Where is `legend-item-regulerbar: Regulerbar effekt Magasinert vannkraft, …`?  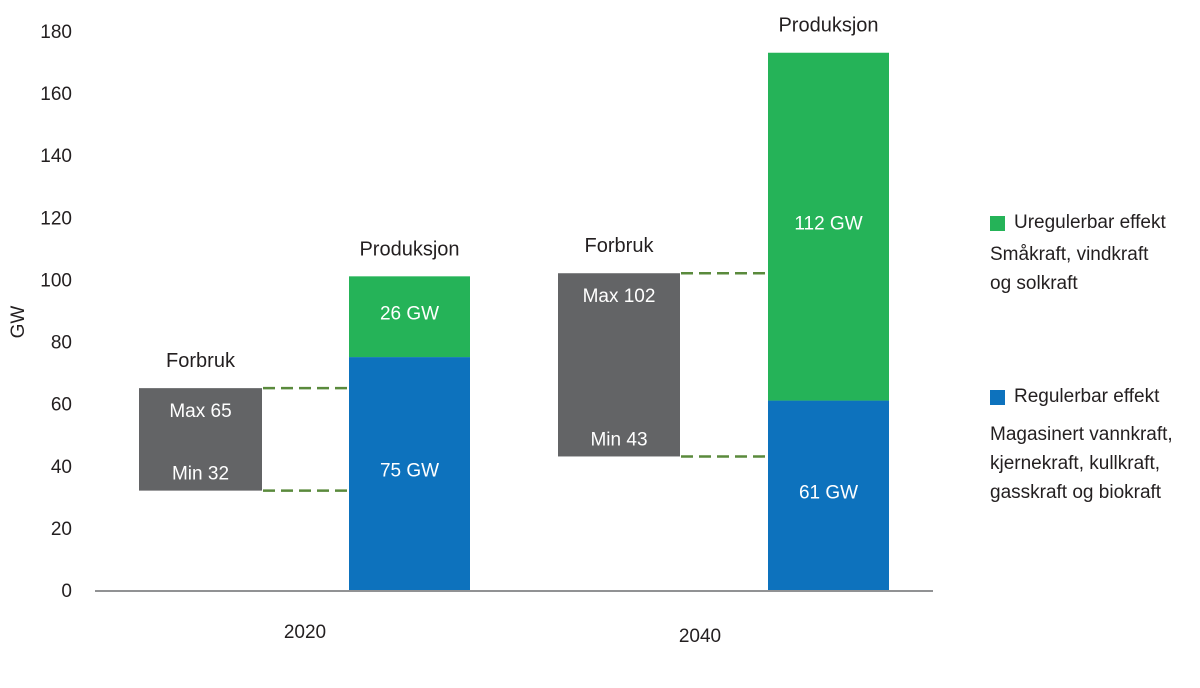
legend-item-regulerbar: Regulerbar effekt Magasinert vannkraft, … is located at coordinates (1095, 446).